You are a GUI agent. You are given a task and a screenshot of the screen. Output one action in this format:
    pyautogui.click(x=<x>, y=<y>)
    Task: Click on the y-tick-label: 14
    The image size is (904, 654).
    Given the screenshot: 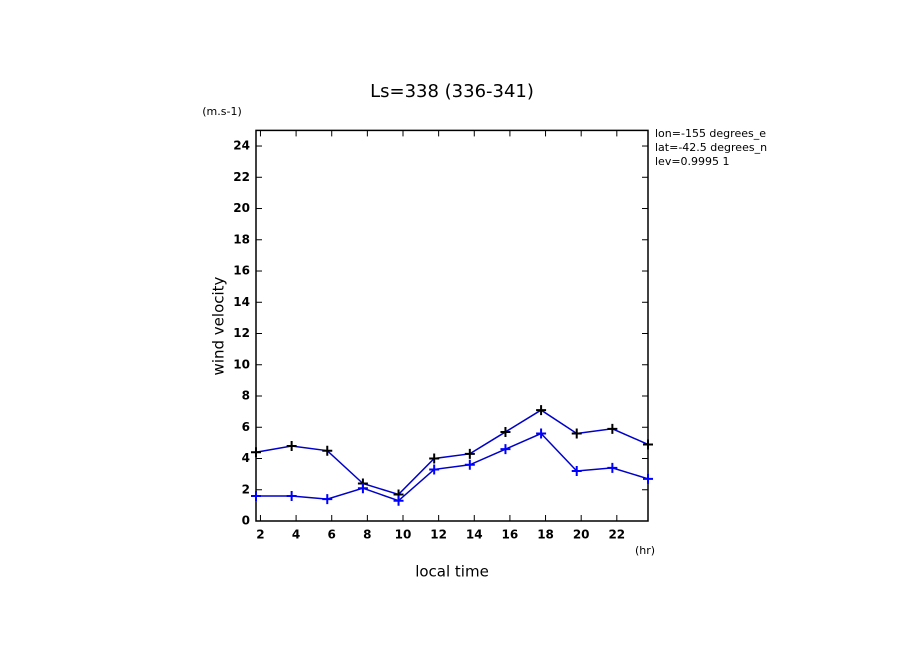 What is the action you would take?
    pyautogui.click(x=241, y=302)
    